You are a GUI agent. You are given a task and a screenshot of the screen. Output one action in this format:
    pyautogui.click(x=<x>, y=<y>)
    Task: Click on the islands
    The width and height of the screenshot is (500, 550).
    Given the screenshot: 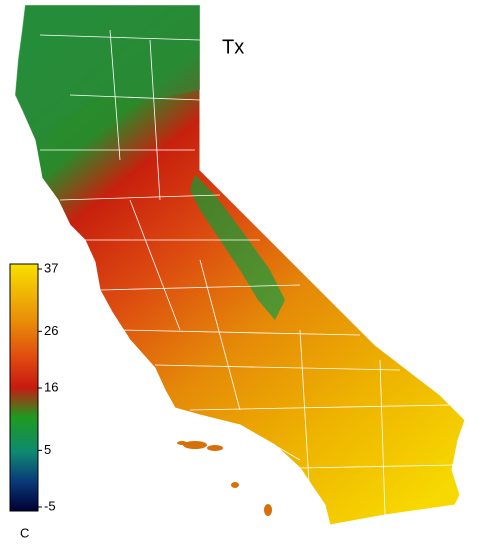 What is the action you would take?
    pyautogui.click(x=224, y=478)
    